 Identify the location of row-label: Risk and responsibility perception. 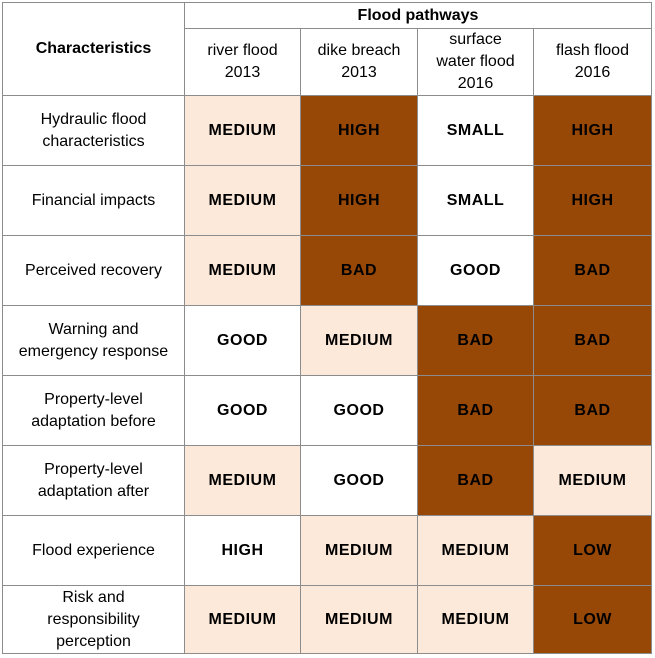
(93, 619).